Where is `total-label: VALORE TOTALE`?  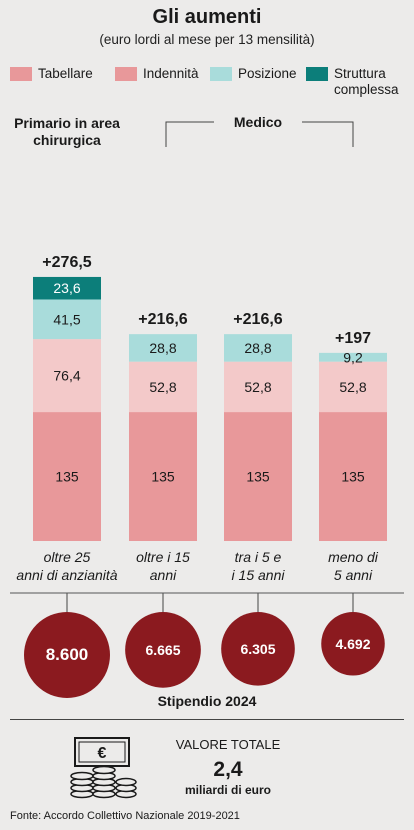 total-label: VALORE TOTALE is located at coordinates (228, 744).